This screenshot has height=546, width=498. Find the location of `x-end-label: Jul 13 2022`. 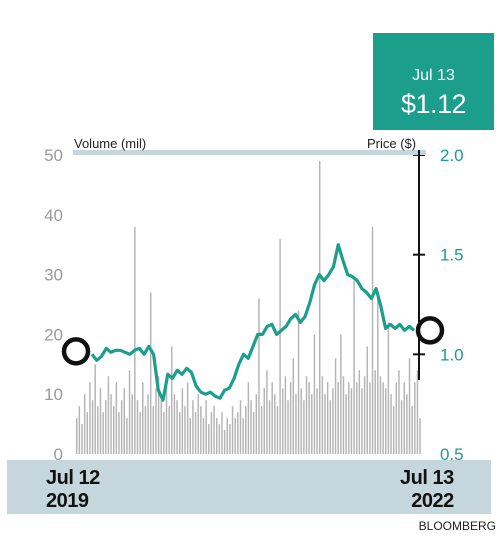

x-end-label: Jul 13 2022 is located at coordinates (427, 490).